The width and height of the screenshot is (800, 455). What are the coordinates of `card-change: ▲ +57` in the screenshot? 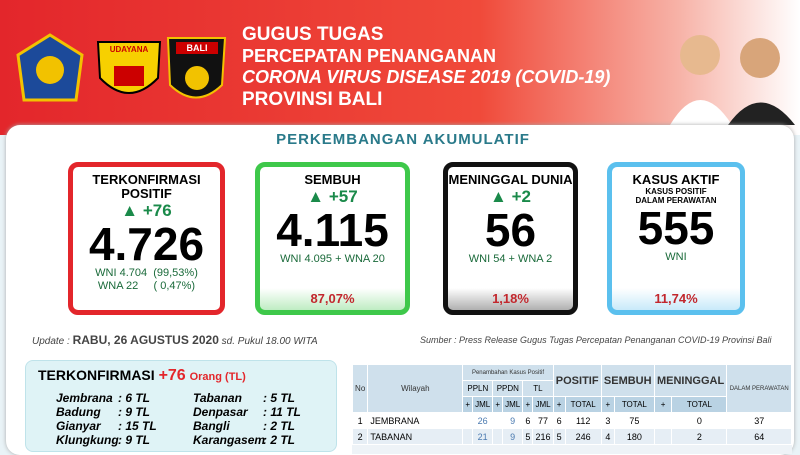 It's located at (332, 197).